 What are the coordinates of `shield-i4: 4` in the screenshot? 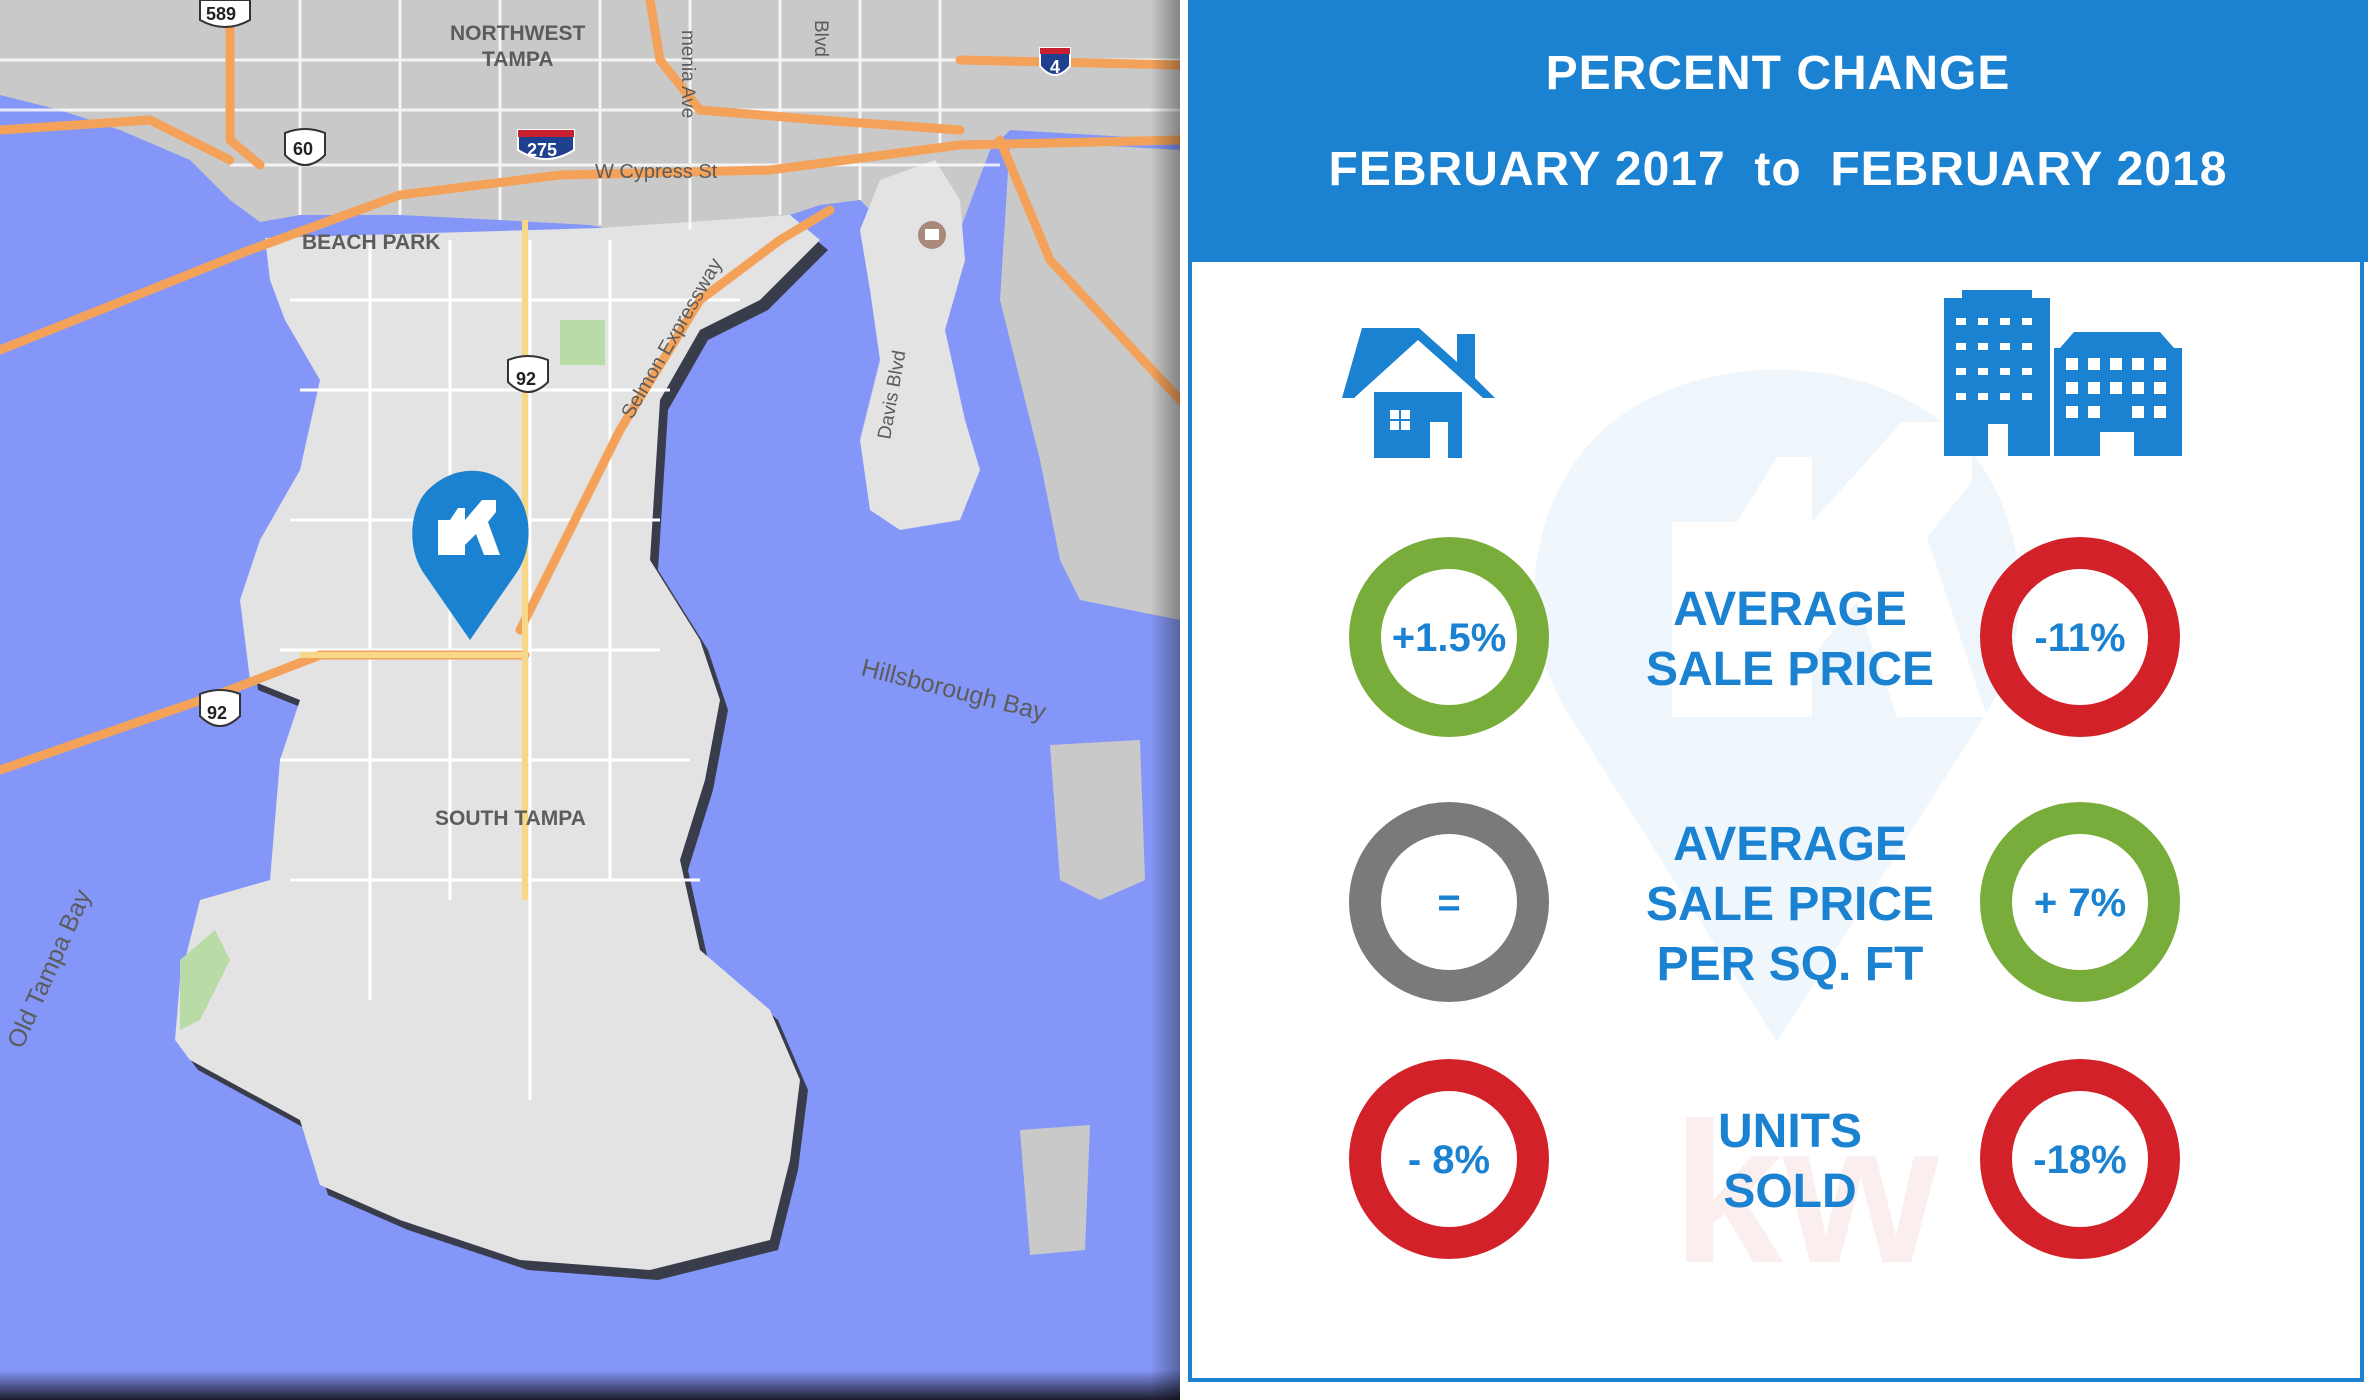 It's located at (1055, 62).